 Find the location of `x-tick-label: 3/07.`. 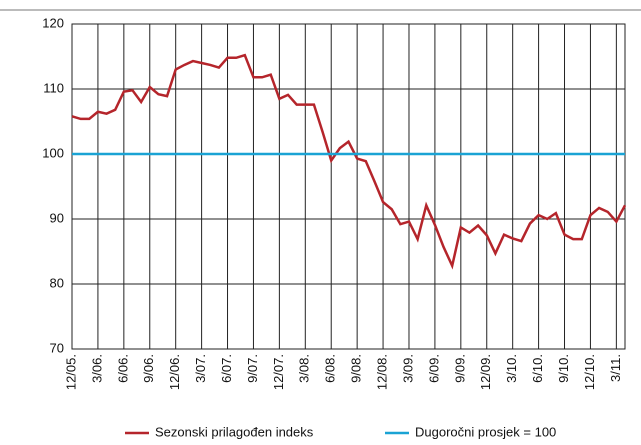

x-tick-label: 3/07. is located at coordinates (200, 368).